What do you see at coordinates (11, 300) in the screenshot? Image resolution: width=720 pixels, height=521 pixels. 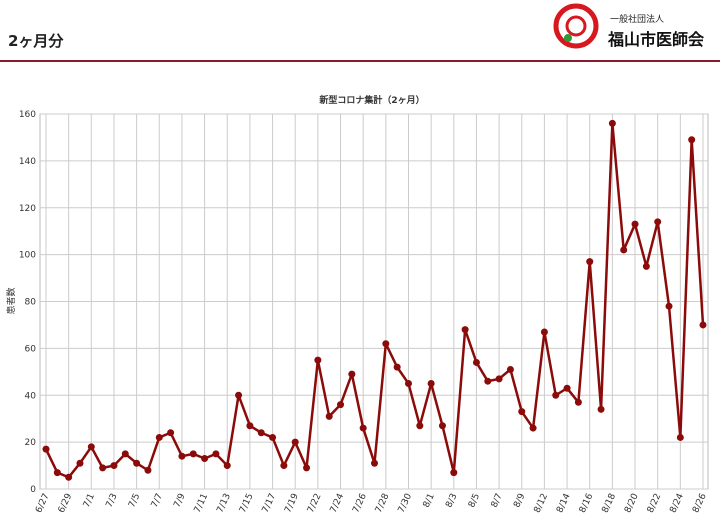 I see `y-axis-label: 患者数` at bounding box center [11, 300].